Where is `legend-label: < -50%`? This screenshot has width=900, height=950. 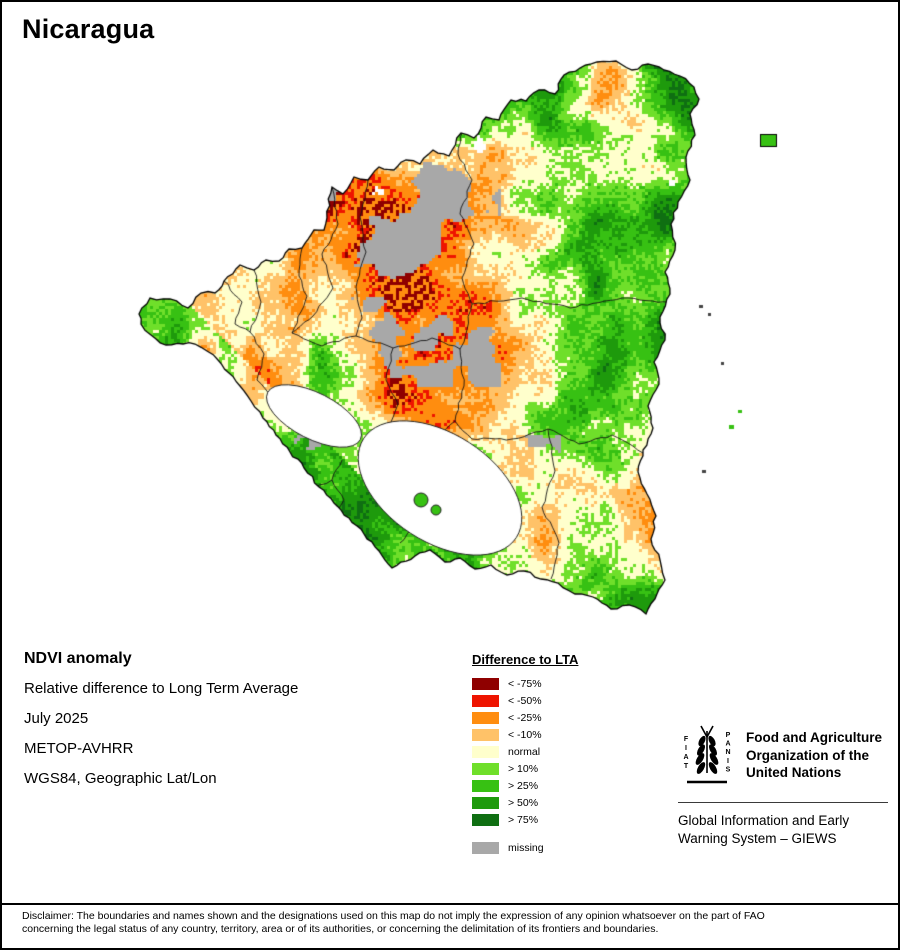
legend-label: < -50% is located at coordinates (525, 700).